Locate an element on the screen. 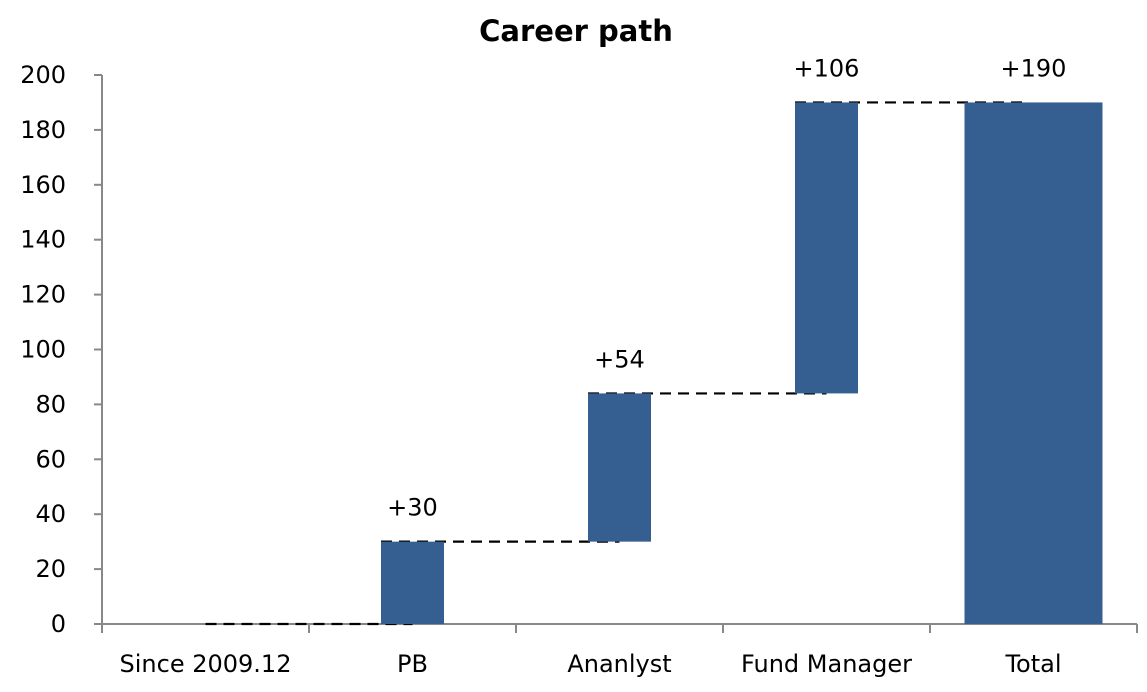 Image resolution: width=1147 pixels, height=692 pixels. data-label: +190 is located at coordinates (1034, 68).